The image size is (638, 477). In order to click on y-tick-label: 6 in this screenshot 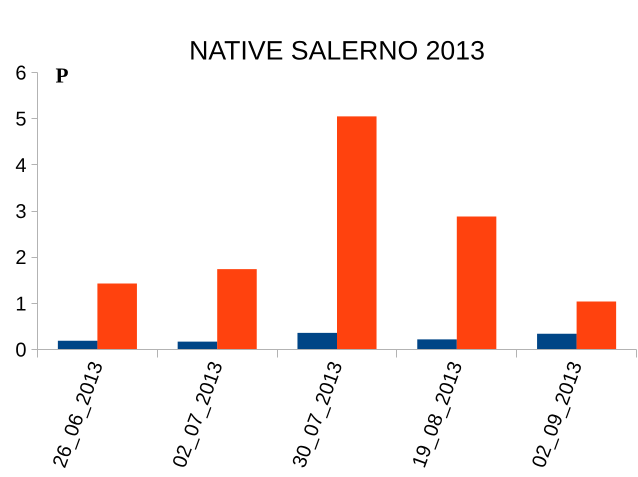, I will do `click(20, 73)`.